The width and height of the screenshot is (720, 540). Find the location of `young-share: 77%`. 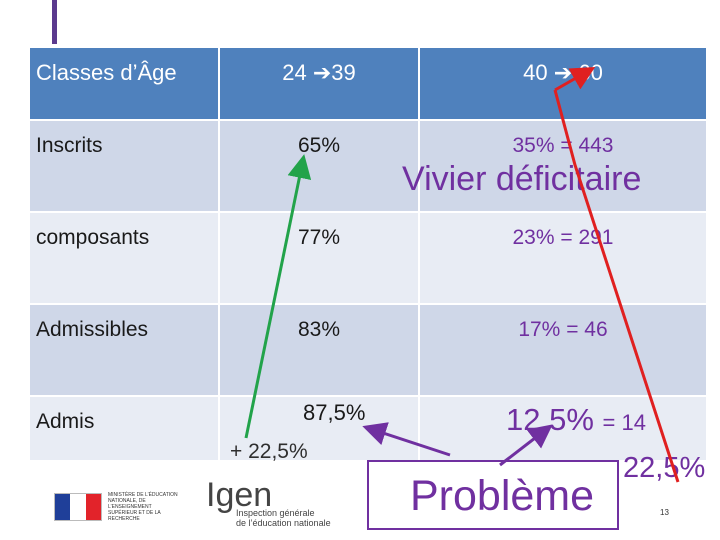

young-share: 77% is located at coordinates (320, 259).